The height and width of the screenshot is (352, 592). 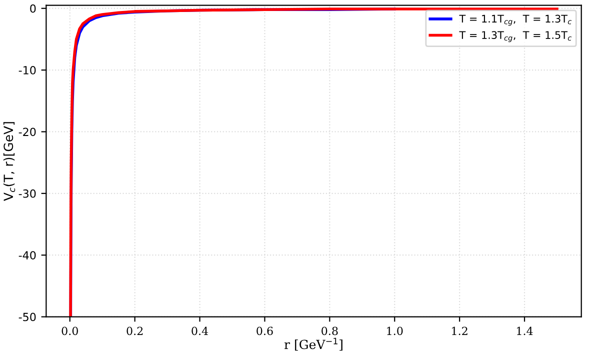 What do you see at coordinates (134, 331) in the screenshot?
I see `x-tick-label: 0.2` at bounding box center [134, 331].